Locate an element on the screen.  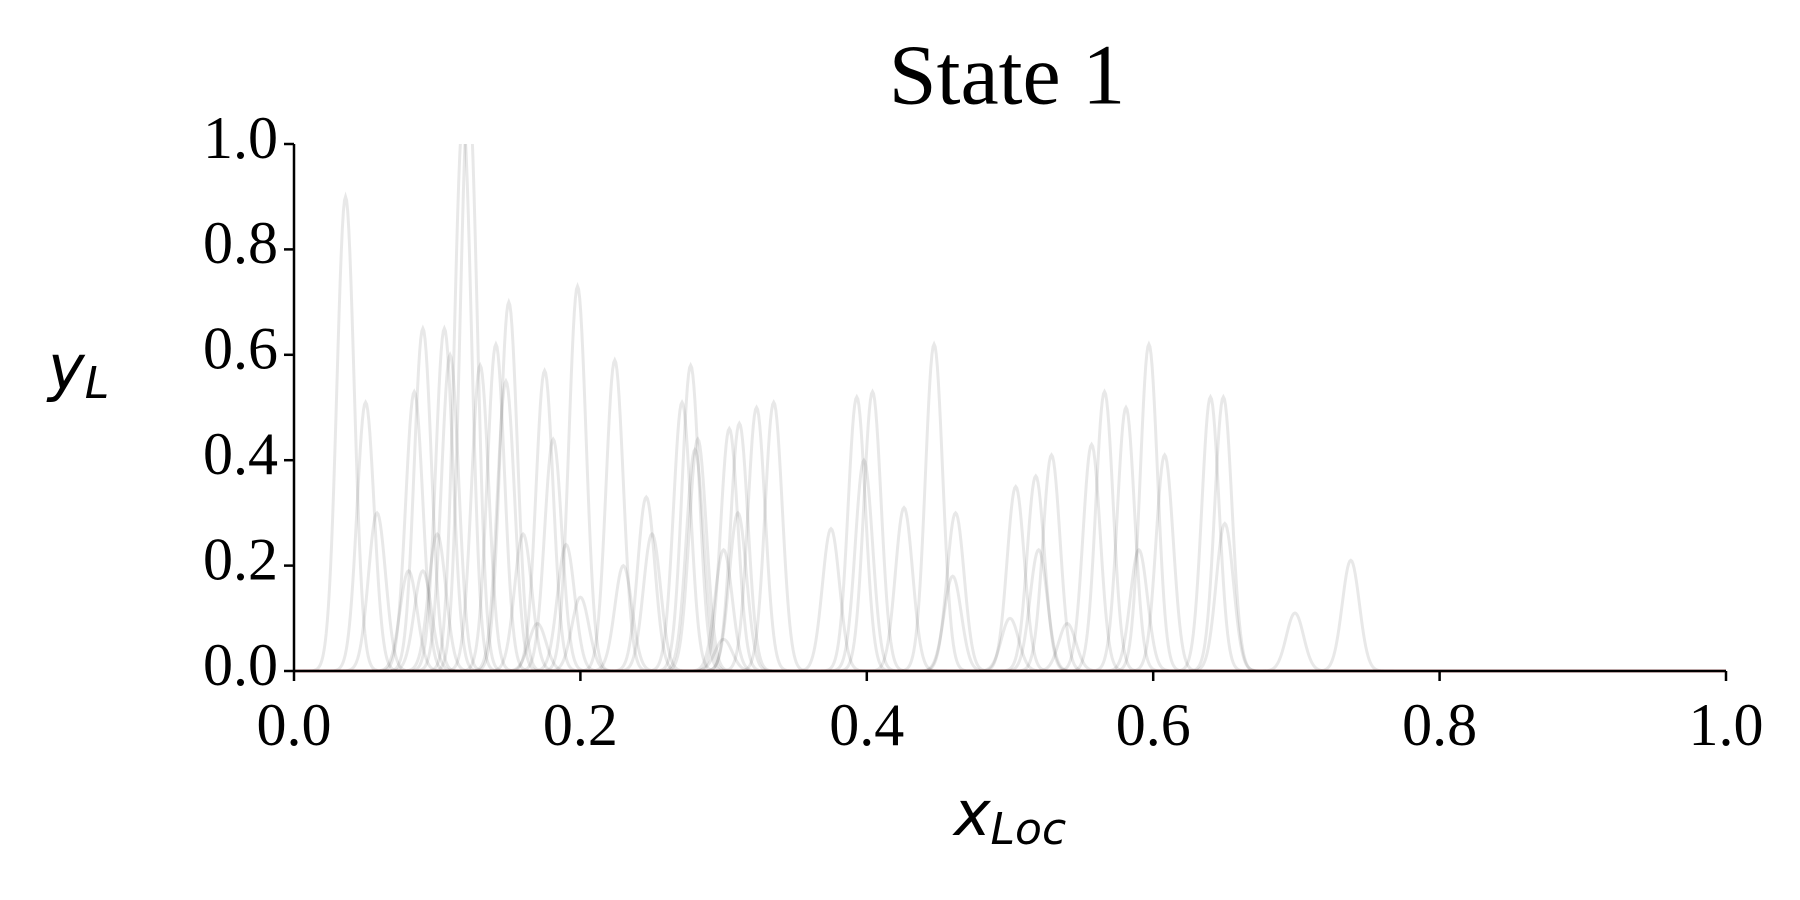
y-axis-label: yL is located at coordinates (77, 370).